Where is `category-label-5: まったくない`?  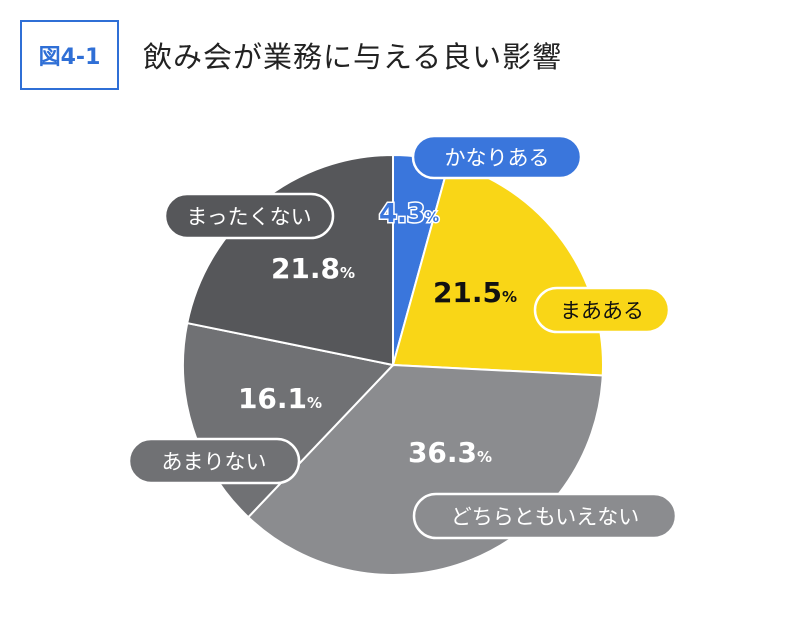 category-label-5: まったくない is located at coordinates (249, 216).